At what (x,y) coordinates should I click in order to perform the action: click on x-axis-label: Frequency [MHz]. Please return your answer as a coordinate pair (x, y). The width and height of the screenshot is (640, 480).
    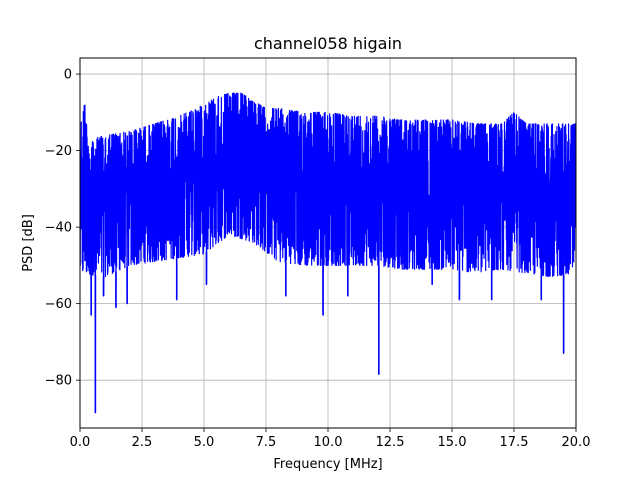
    Looking at the image, I should click on (327, 464).